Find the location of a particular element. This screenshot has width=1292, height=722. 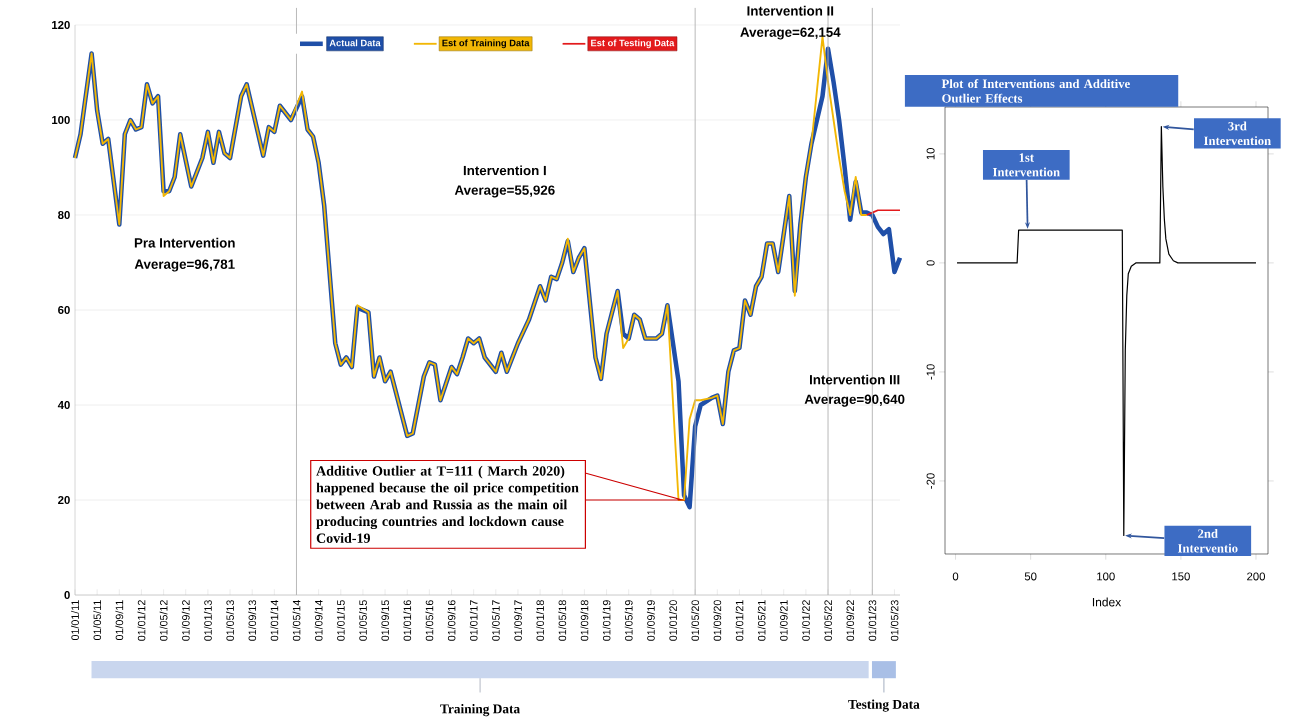

x-tick-label: 01/05/21 is located at coordinates (761, 620).